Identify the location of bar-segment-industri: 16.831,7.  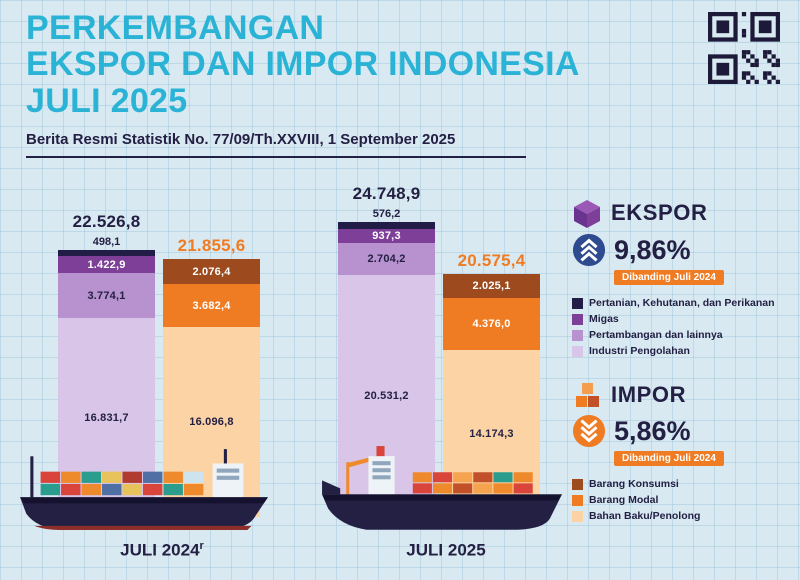
(106, 417).